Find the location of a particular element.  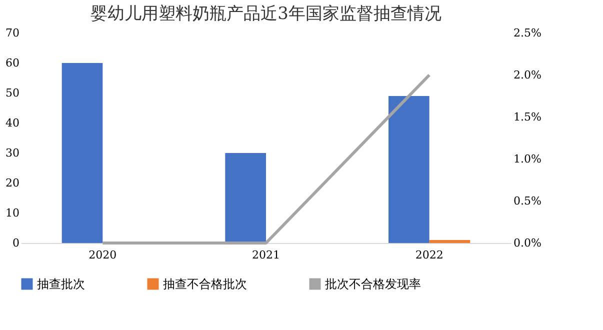

y2-tick-label: 1.0% is located at coordinates (528, 159).